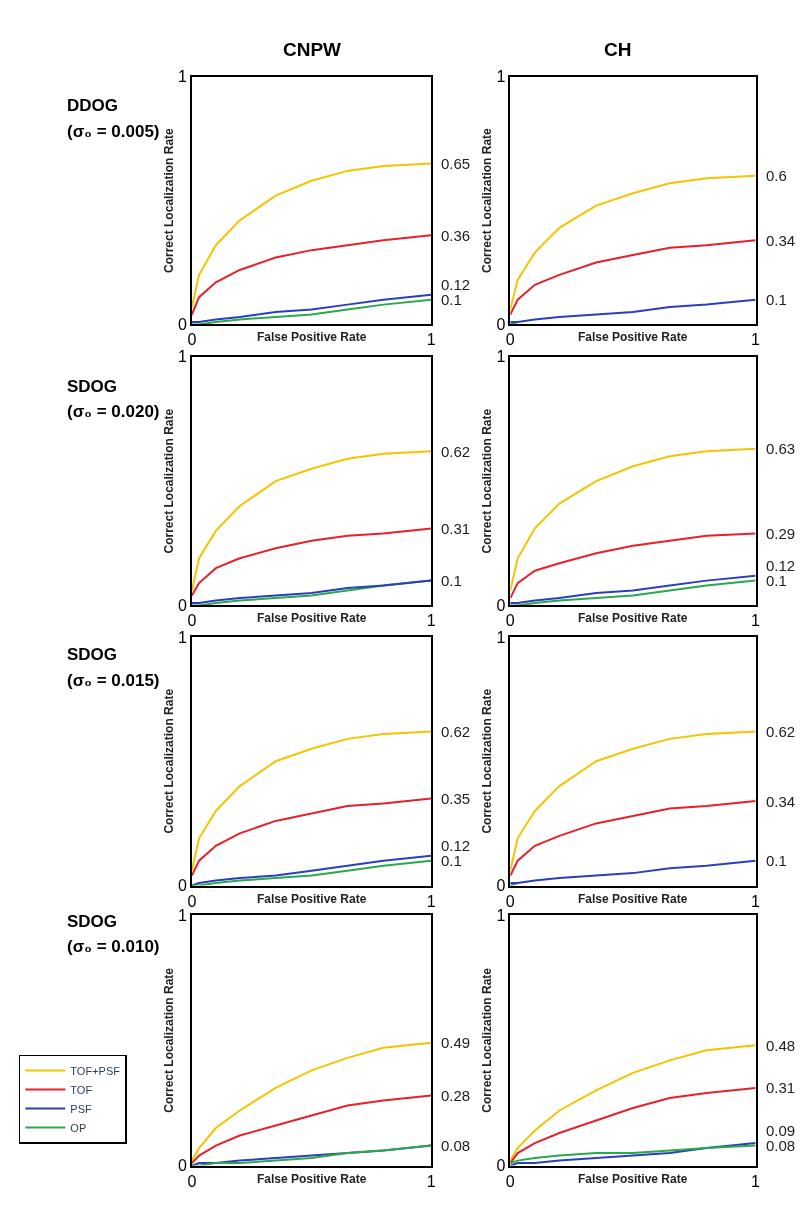 This screenshot has height=1214, width=809. Describe the element at coordinates (113, 946) in the screenshot. I see `text: (σ₀ = 0.010)` at that location.